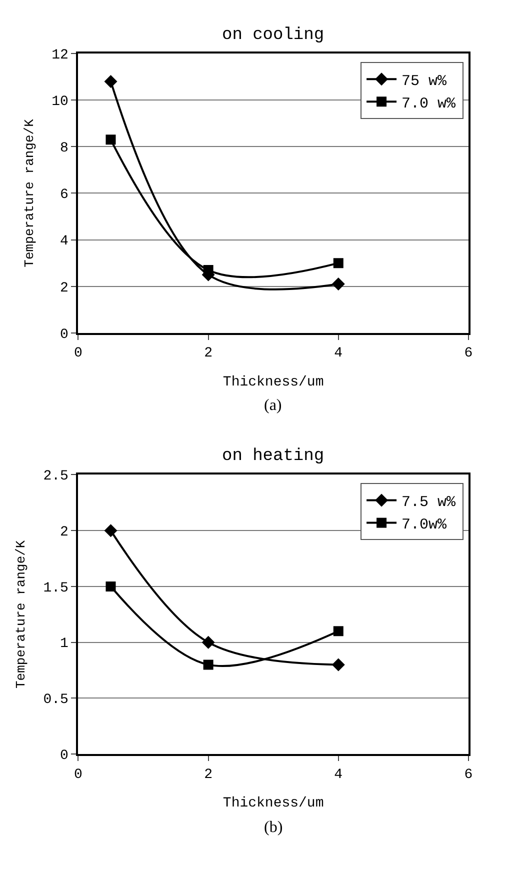 Image resolution: width=522 pixels, height=870 pixels. I want to click on text: (a), so click(273, 405).